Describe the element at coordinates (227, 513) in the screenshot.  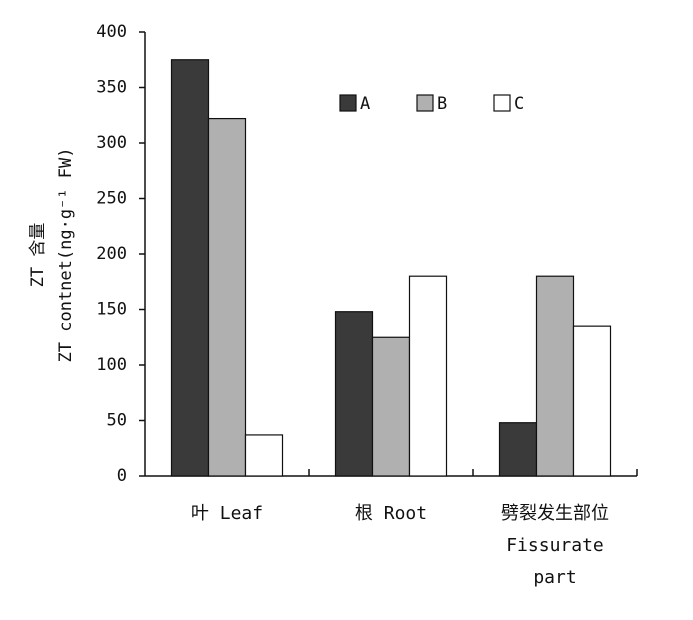
I see `x-tick-label: 叶 Leaf` at that location.